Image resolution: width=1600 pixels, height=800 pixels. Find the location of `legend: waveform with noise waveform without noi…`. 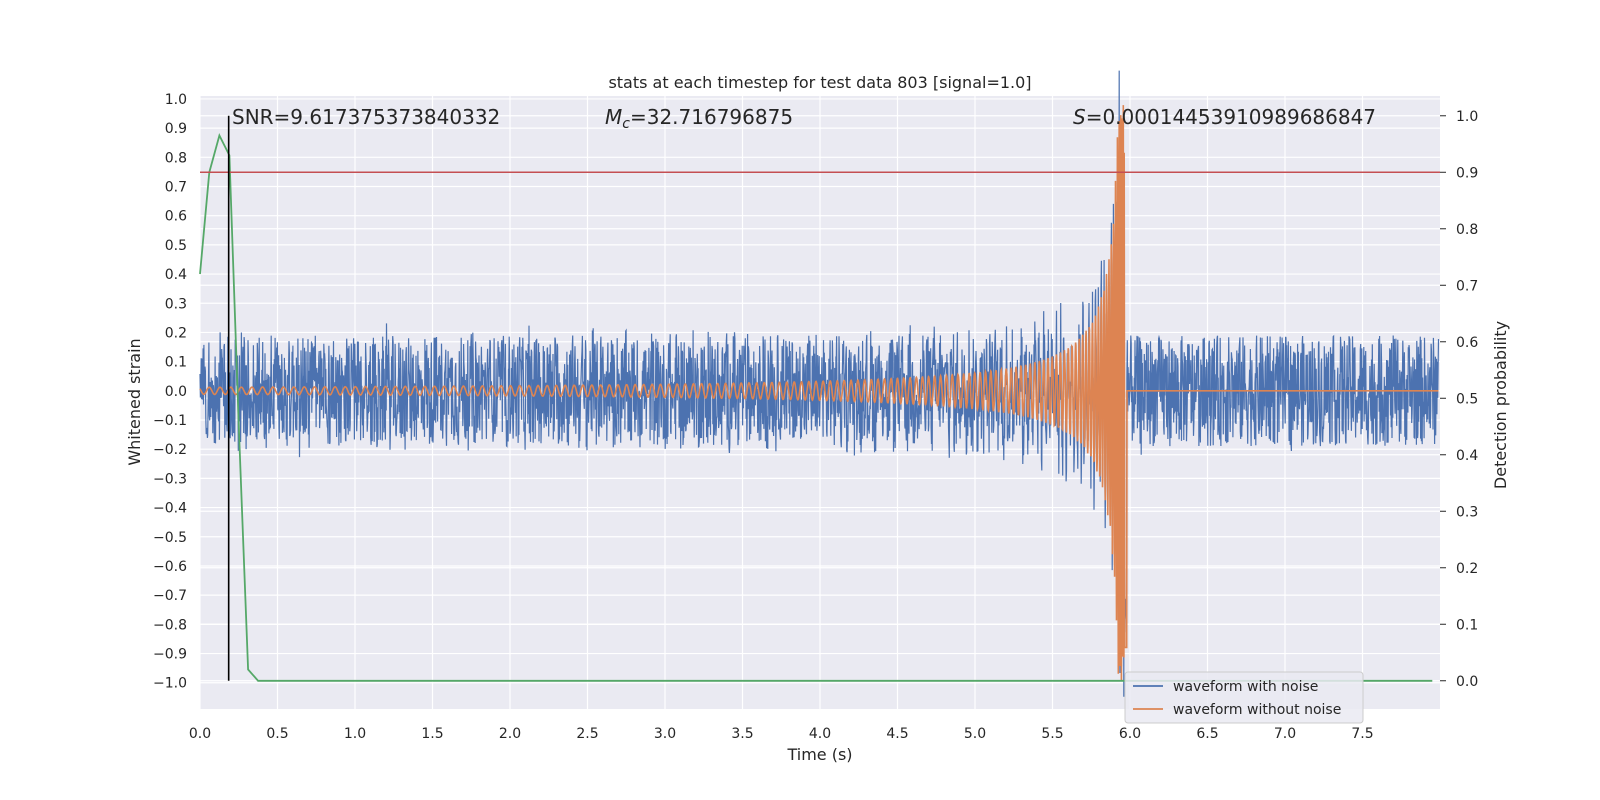

legend: waveform with noise waveform without noi… is located at coordinates (1244, 697).